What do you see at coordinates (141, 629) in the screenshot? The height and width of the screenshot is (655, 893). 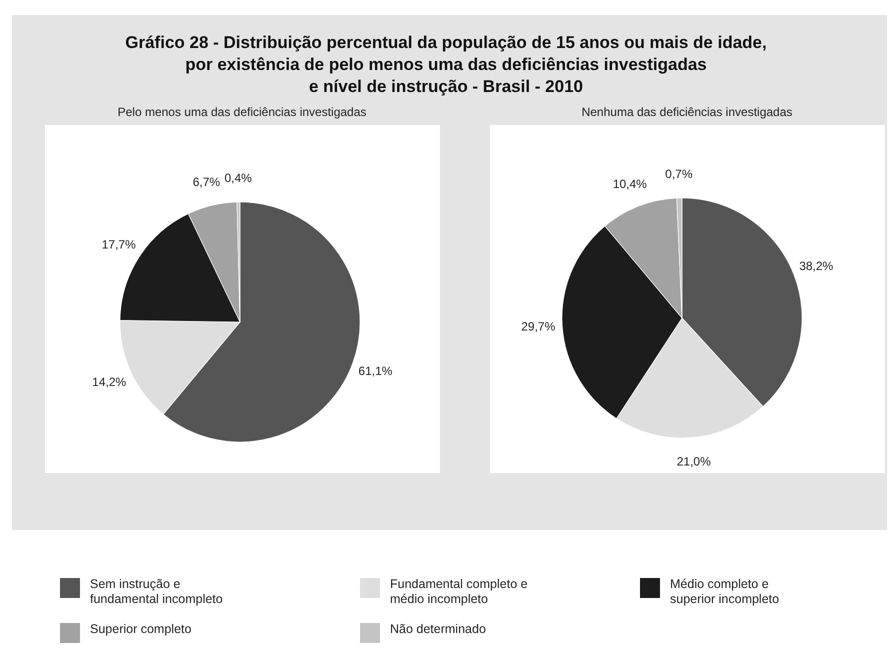 I see `legend-label: Superior completo` at bounding box center [141, 629].